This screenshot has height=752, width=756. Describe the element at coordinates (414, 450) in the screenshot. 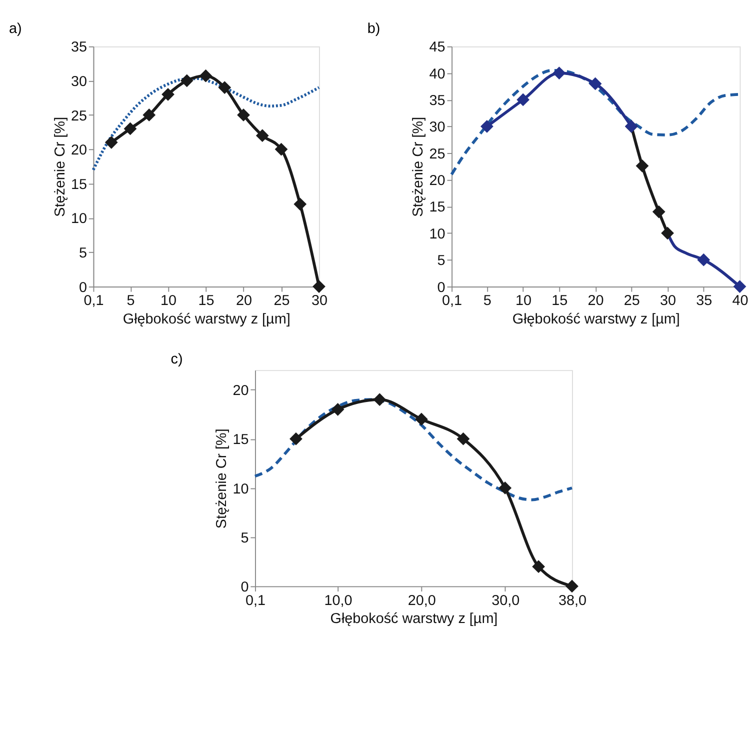

I see `line-series` at that location.